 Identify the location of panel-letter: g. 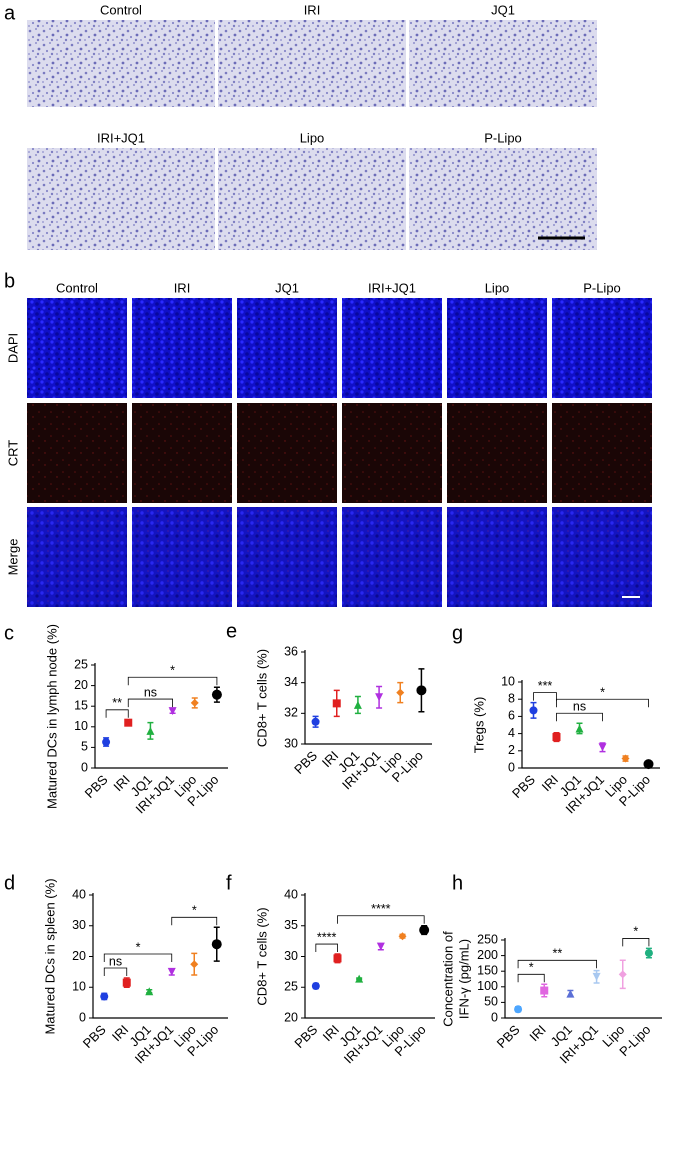
(457, 633).